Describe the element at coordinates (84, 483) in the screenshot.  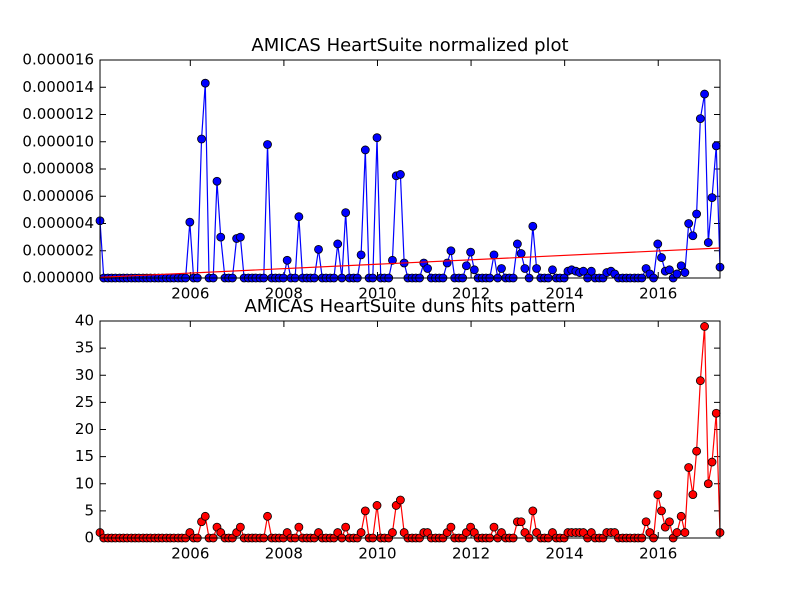
I see `y-tick-label: 10` at that location.